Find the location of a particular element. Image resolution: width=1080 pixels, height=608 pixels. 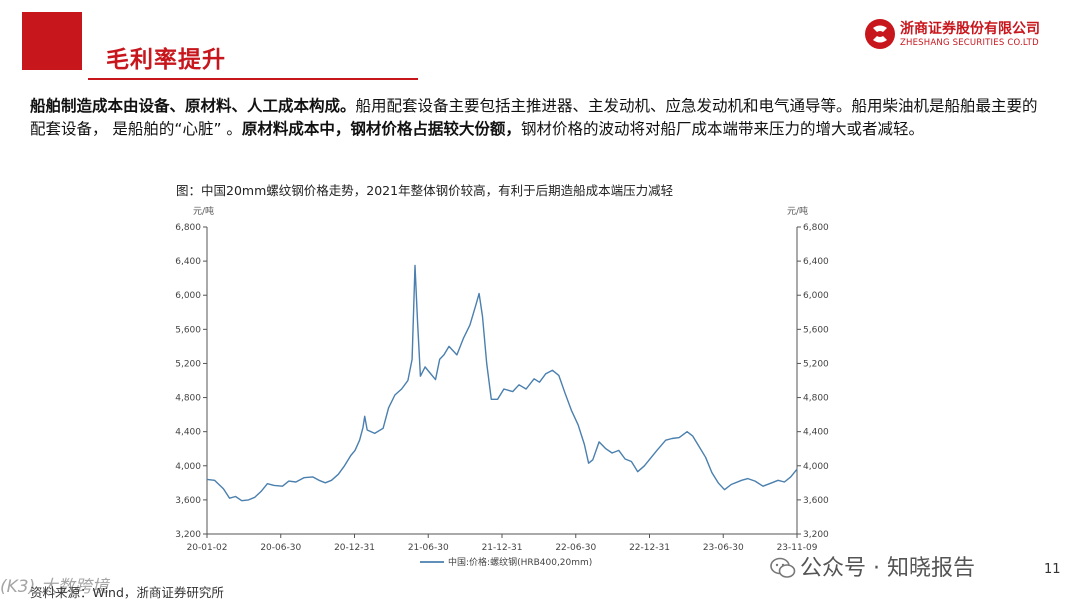

x-tick-label: 21-06-30 is located at coordinates (428, 548).